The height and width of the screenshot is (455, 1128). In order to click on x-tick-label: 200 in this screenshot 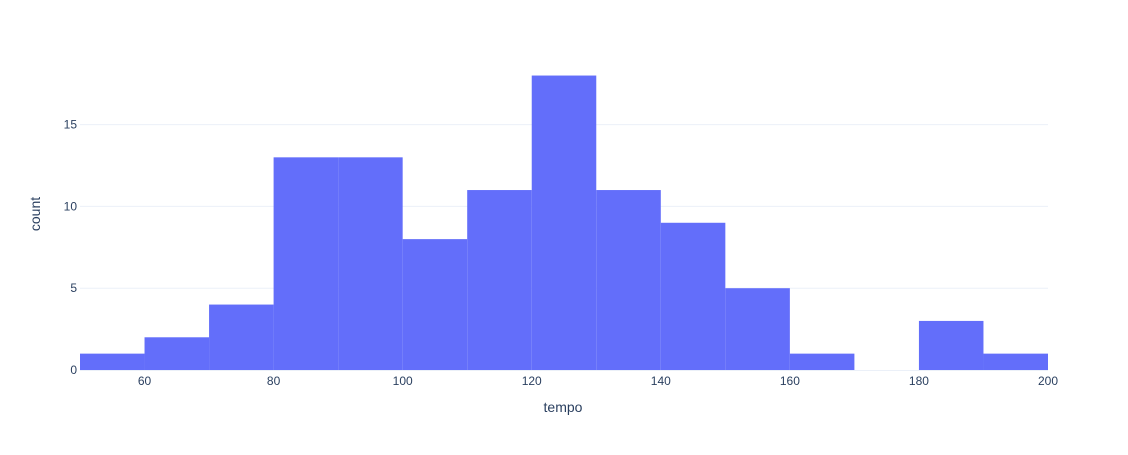, I will do `click(1048, 381)`.